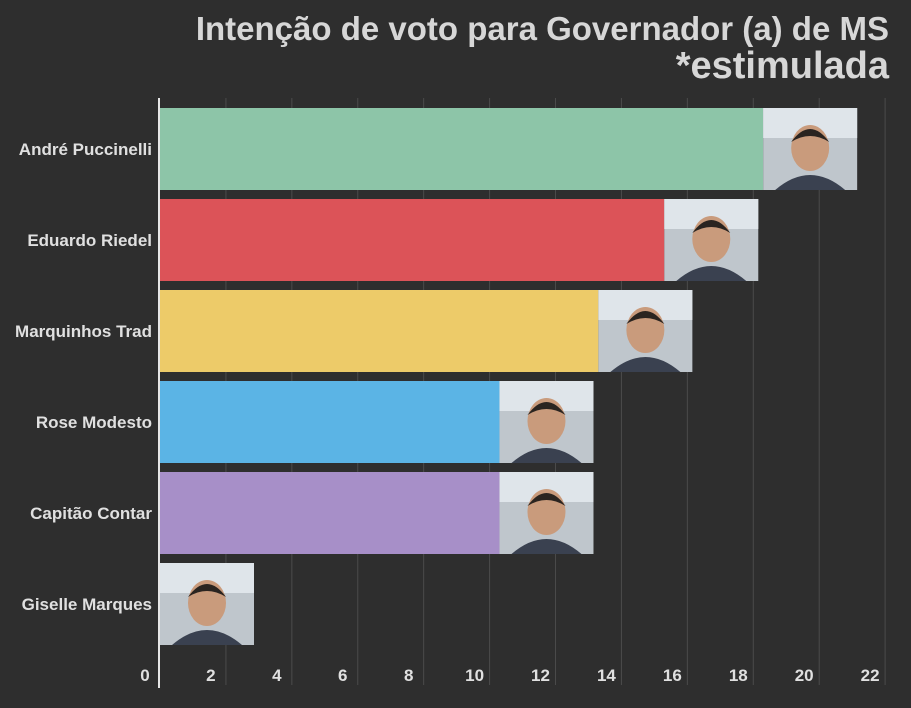  I want to click on category-label: Eduardo Riedel, so click(89, 240).